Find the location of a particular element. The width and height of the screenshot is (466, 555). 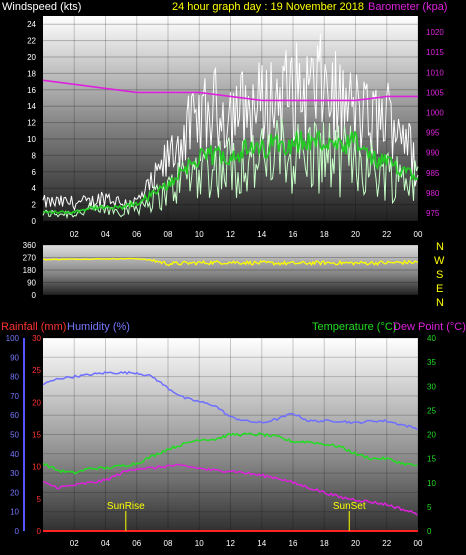

wind-y-tick-8: 8 is located at coordinates (34, 155).